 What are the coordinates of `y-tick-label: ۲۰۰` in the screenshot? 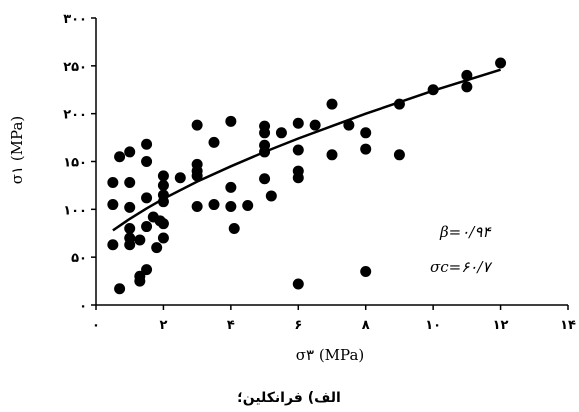 It's located at (75, 115).